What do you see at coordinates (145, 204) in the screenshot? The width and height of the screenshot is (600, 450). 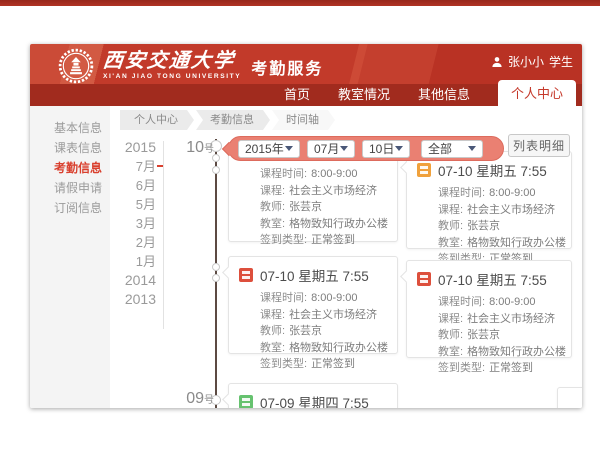 I see `timeline-nav-may: 5月` at bounding box center [145, 204].